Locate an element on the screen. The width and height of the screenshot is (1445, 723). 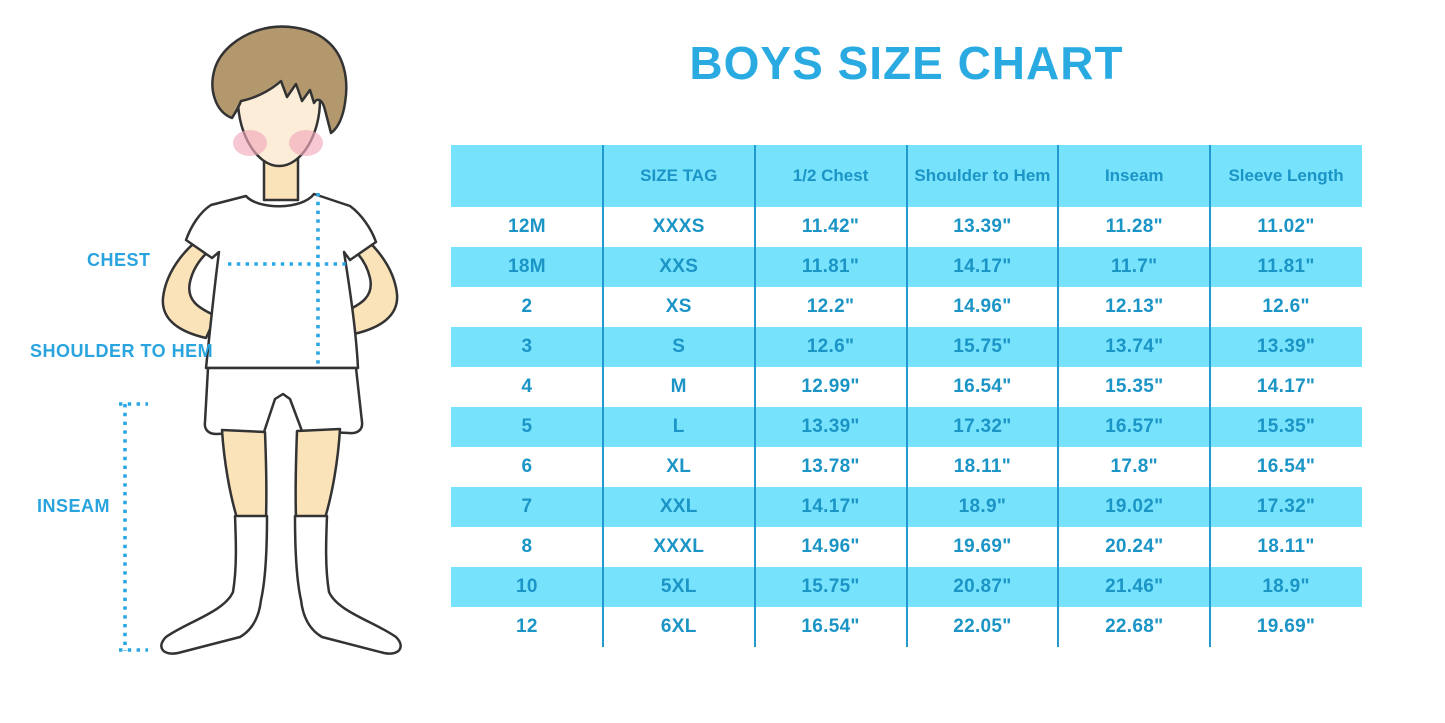
inseam-cell: 19.02" is located at coordinates (1134, 507).